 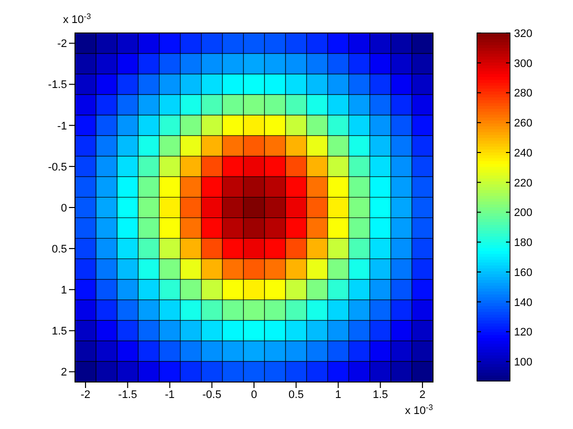 I want to click on y-tick-label: 0, so click(x=63, y=208).